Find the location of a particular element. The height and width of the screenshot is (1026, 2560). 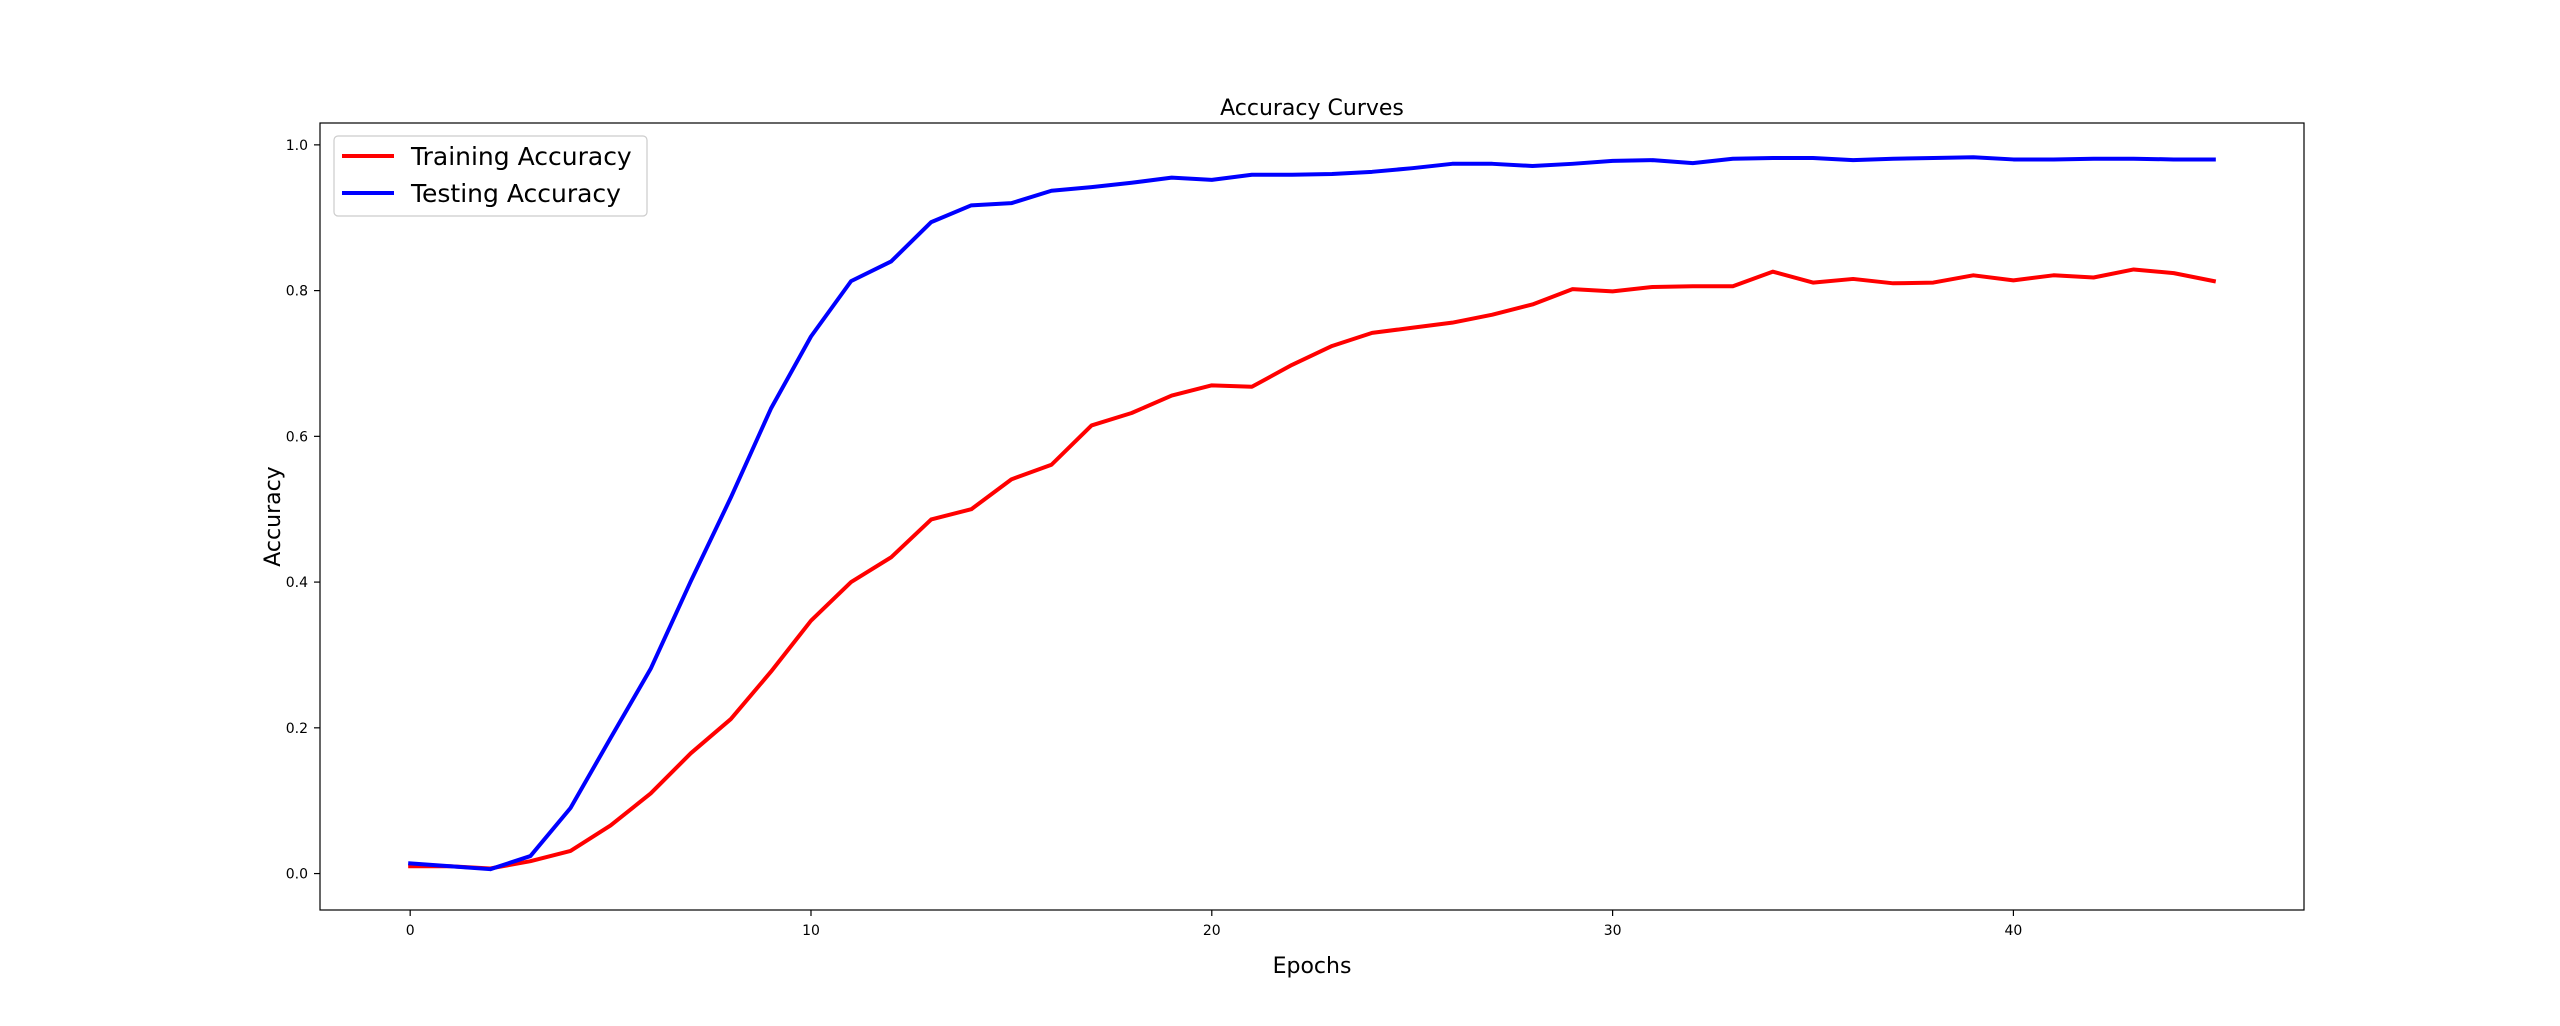

y-tick-label: 0.4 is located at coordinates (297, 583).